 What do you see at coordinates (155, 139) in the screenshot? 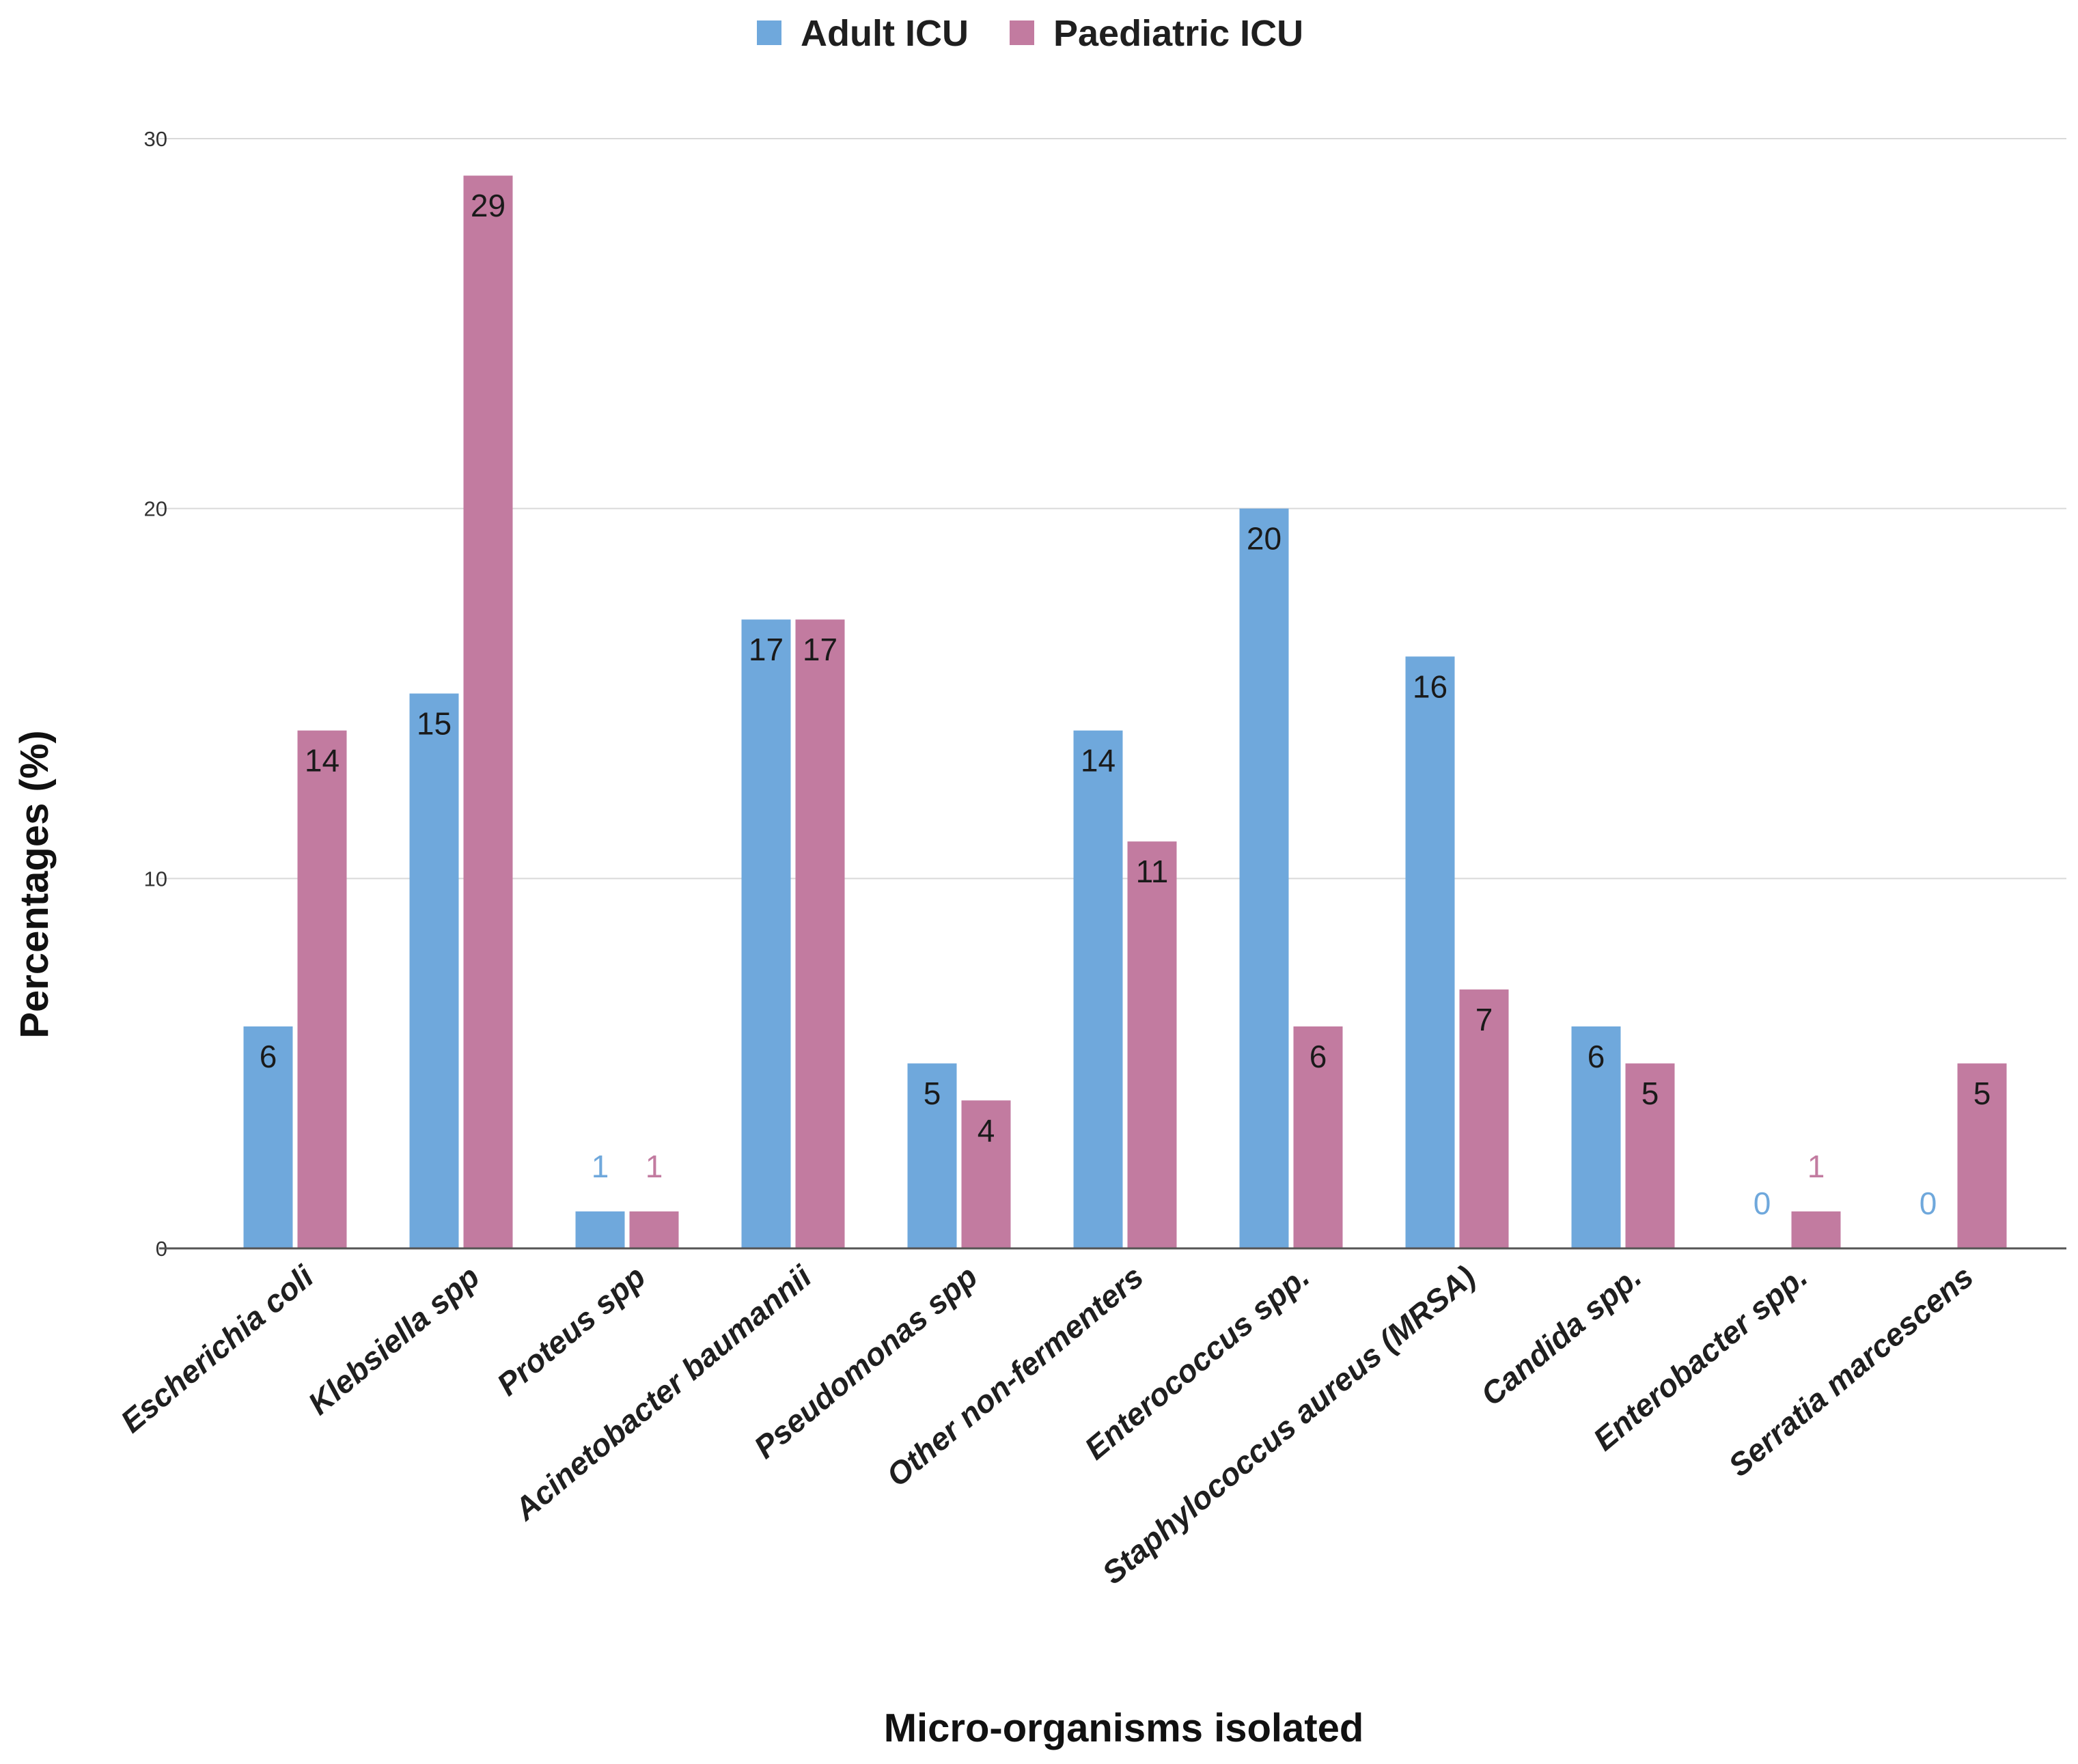
I see `y-tick-label: 30` at bounding box center [155, 139].